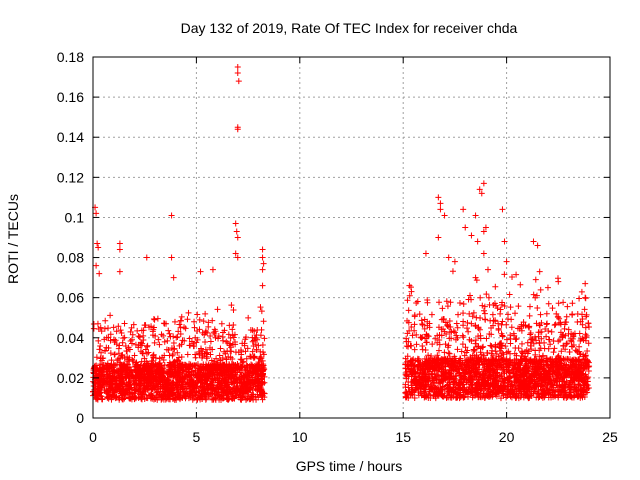  I want to click on x-axis-label: GPS time / hours, so click(349, 466).